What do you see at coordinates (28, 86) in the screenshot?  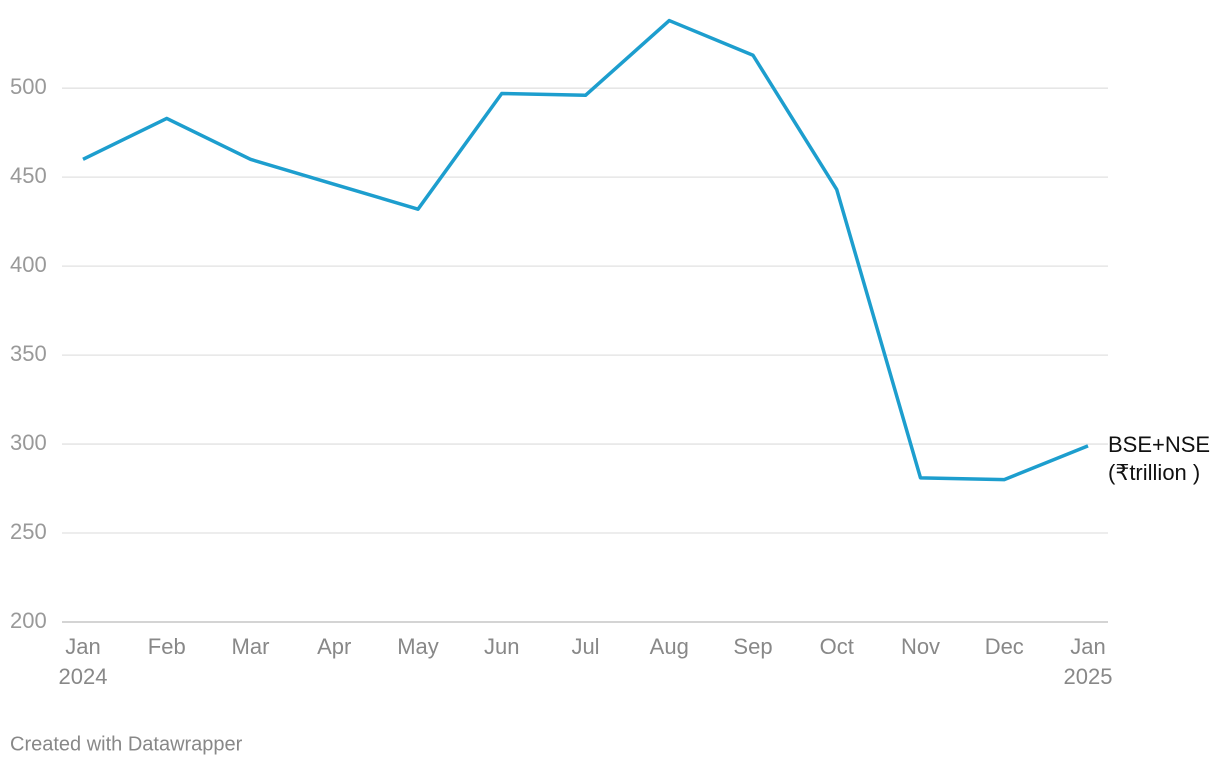 I see `y-tick-label: 500` at bounding box center [28, 86].